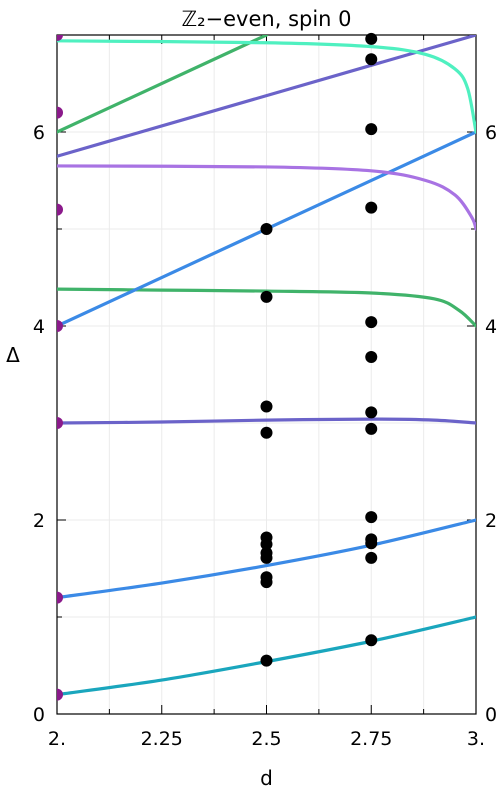  What do you see at coordinates (491, 521) in the screenshot?
I see `y-tick-label-right: 2` at bounding box center [491, 521].